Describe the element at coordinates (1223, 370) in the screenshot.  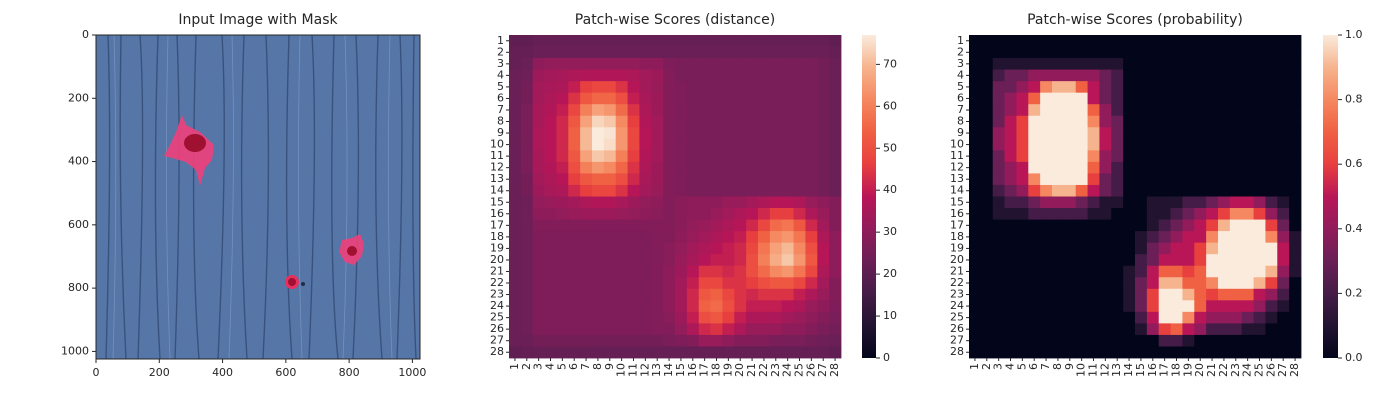
I see `x-tick-label: 22` at that location.